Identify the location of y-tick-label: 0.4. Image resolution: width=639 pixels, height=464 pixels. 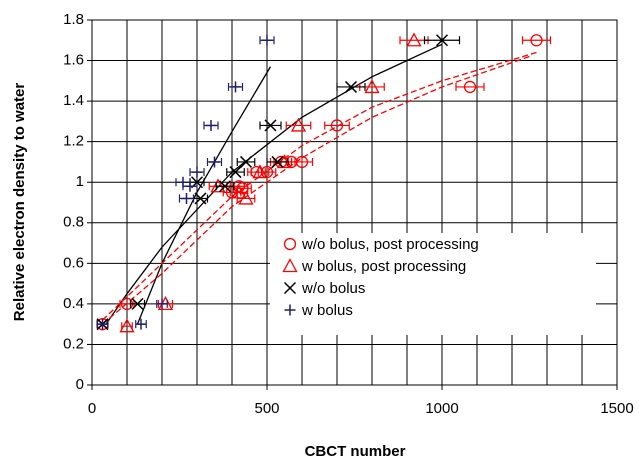
(73, 303).